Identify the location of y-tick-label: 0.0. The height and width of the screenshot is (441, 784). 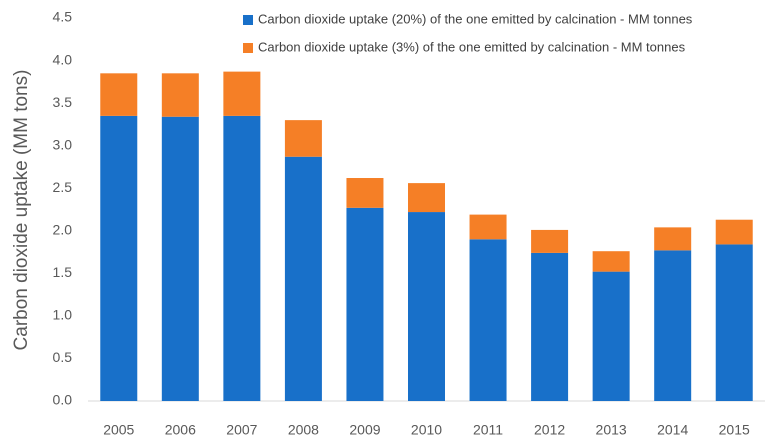
(63, 400).